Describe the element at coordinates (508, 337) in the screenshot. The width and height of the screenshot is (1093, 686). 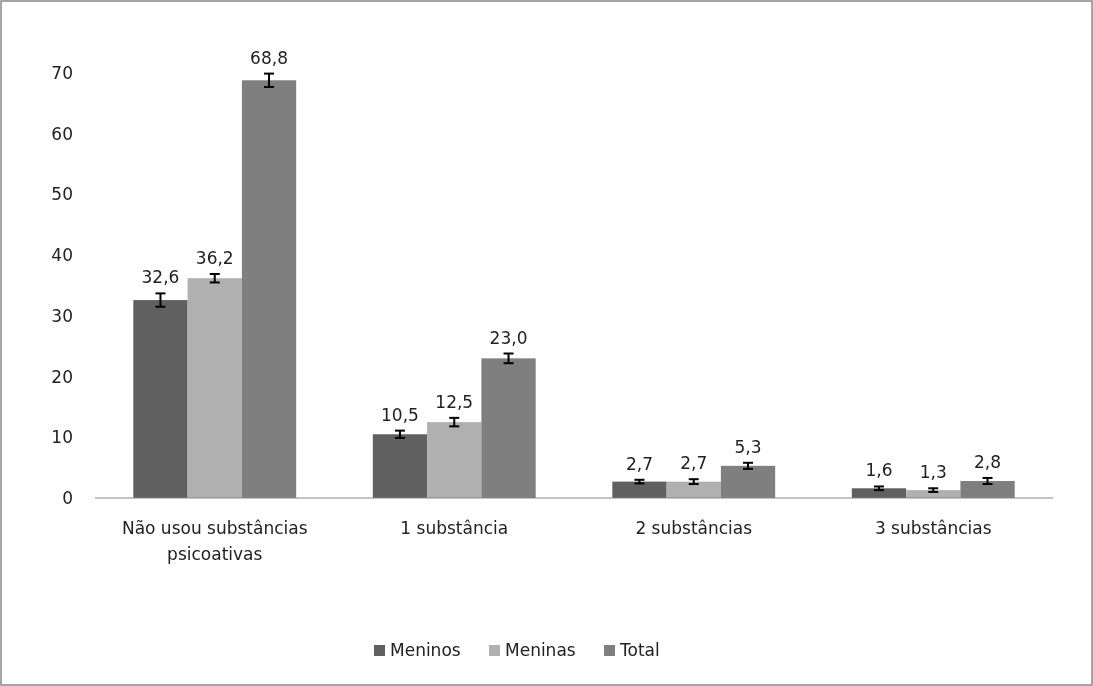
I see `data-label: 23,0` at that location.